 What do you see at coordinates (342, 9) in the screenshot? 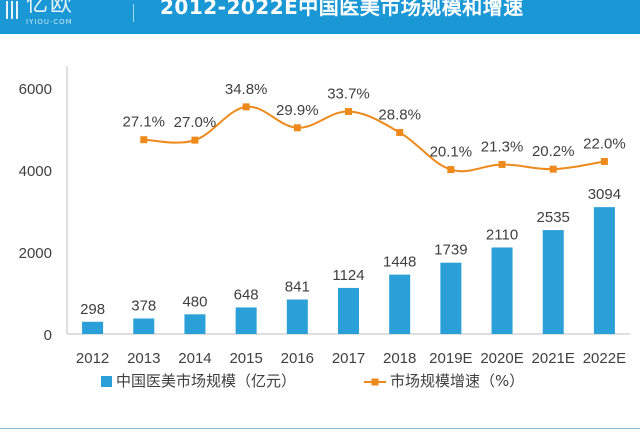
I see `page-title: 2012-2022E中国医美市场规模和增速` at bounding box center [342, 9].